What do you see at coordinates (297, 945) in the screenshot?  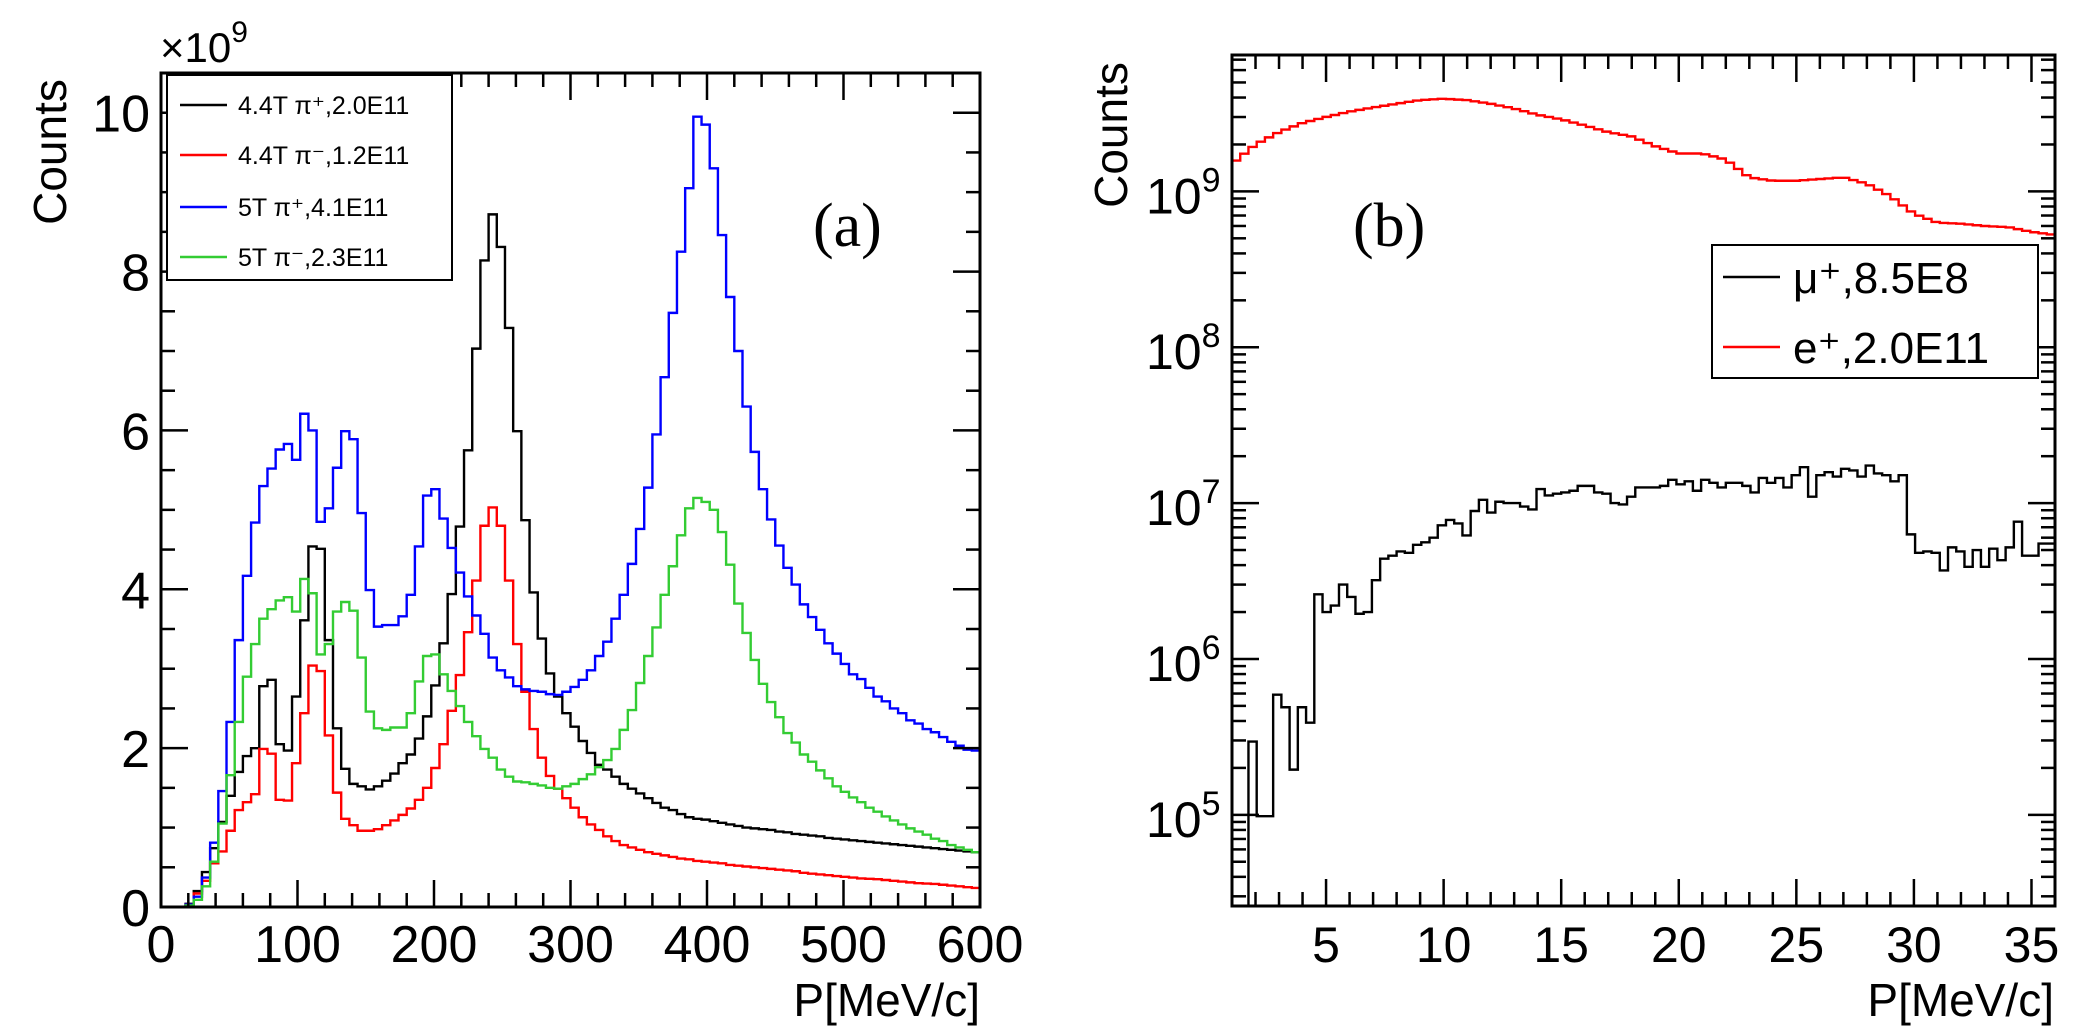 I see `x-tick-label: 100` at bounding box center [297, 945].